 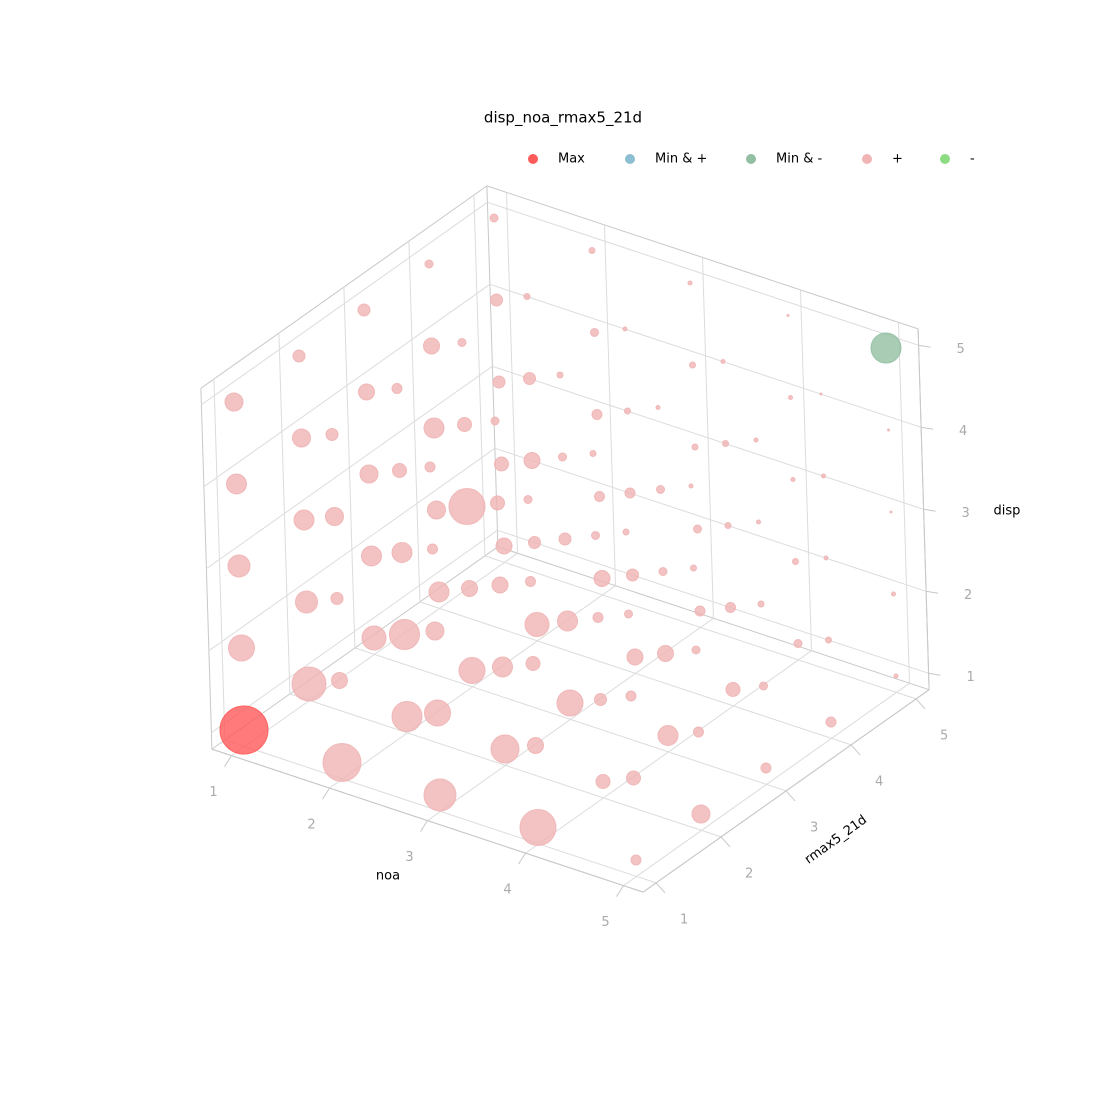 I want to click on chart-title: disp_noa_rmax5_21d, so click(x=563, y=118).